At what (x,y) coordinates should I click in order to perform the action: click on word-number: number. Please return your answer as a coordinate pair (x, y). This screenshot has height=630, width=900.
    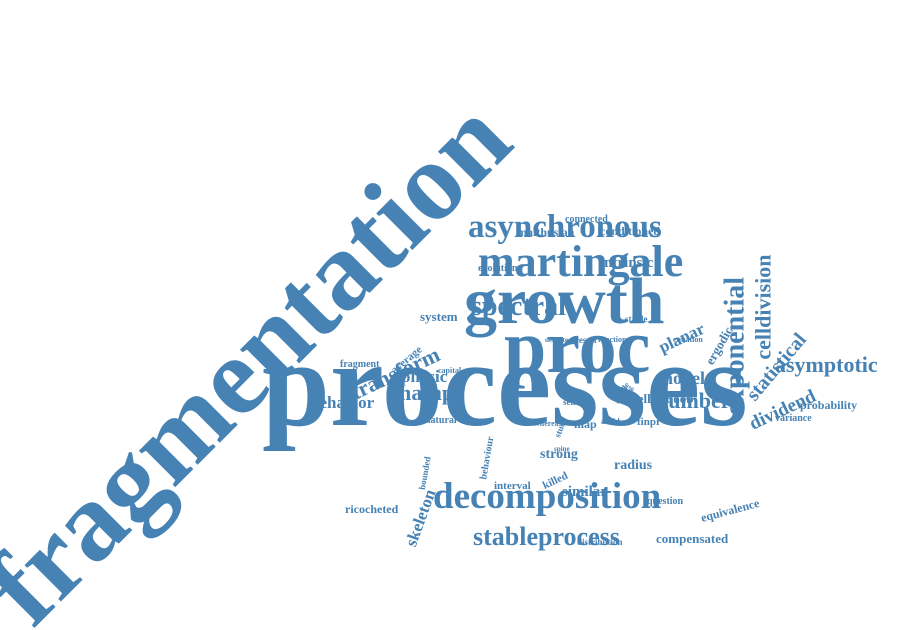
    Looking at the image, I should click on (693, 401).